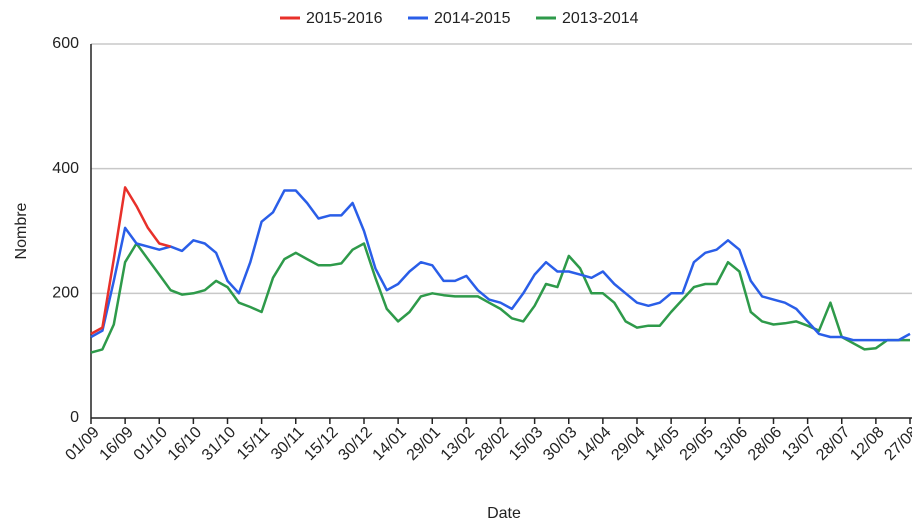 This screenshot has width=912, height=522. I want to click on x-tick-label: 14/04, so click(594, 444).